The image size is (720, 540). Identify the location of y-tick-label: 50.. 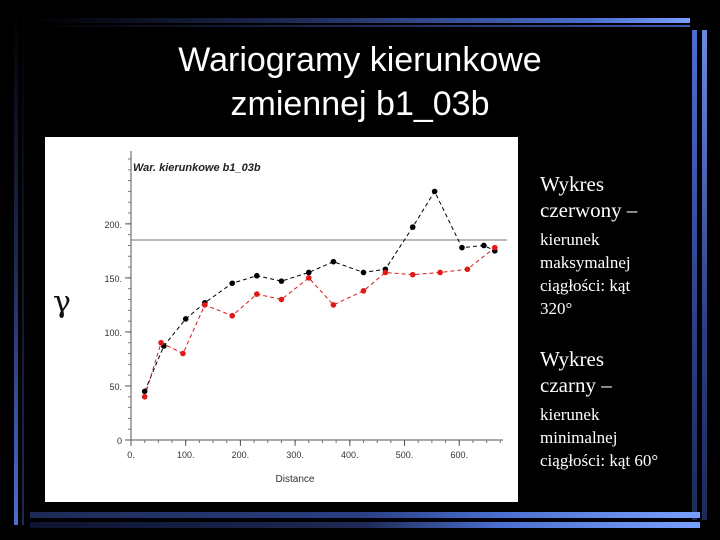
(115, 387).